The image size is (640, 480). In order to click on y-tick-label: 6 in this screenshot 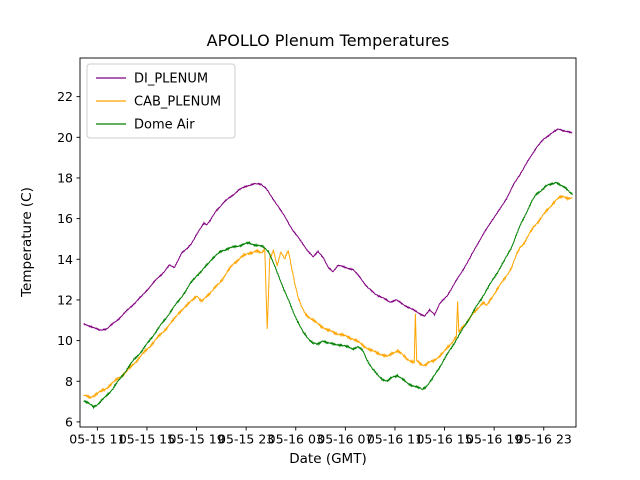, I will do `click(69, 421)`.